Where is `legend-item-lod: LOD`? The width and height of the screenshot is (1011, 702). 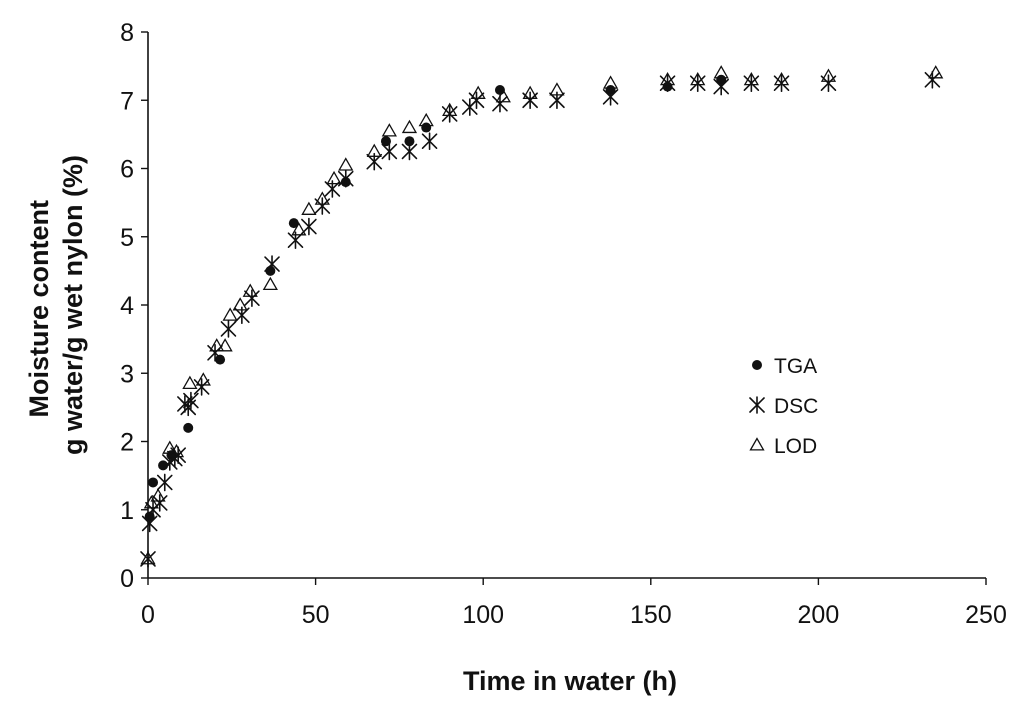
legend-item-lod: LOD is located at coordinates (783, 446).